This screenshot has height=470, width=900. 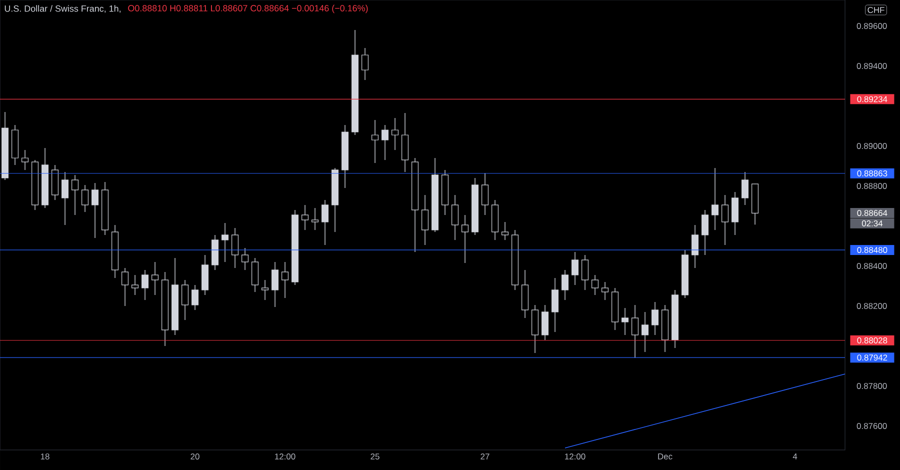 What do you see at coordinates (62, 9) in the screenshot?
I see `text: U.S. Dollar / Swiss Franc, 1h,` at bounding box center [62, 9].